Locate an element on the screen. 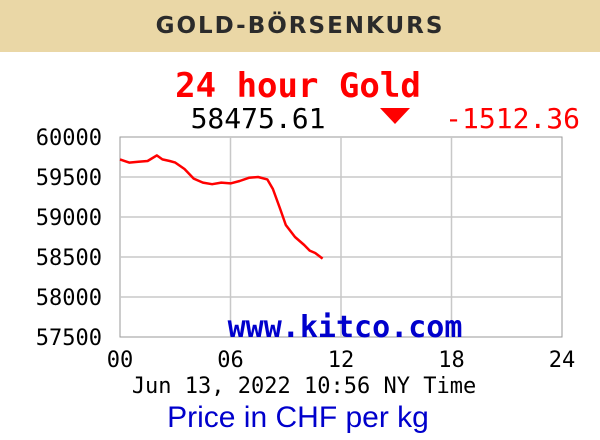  x-tick-label: 18 is located at coordinates (451, 360).